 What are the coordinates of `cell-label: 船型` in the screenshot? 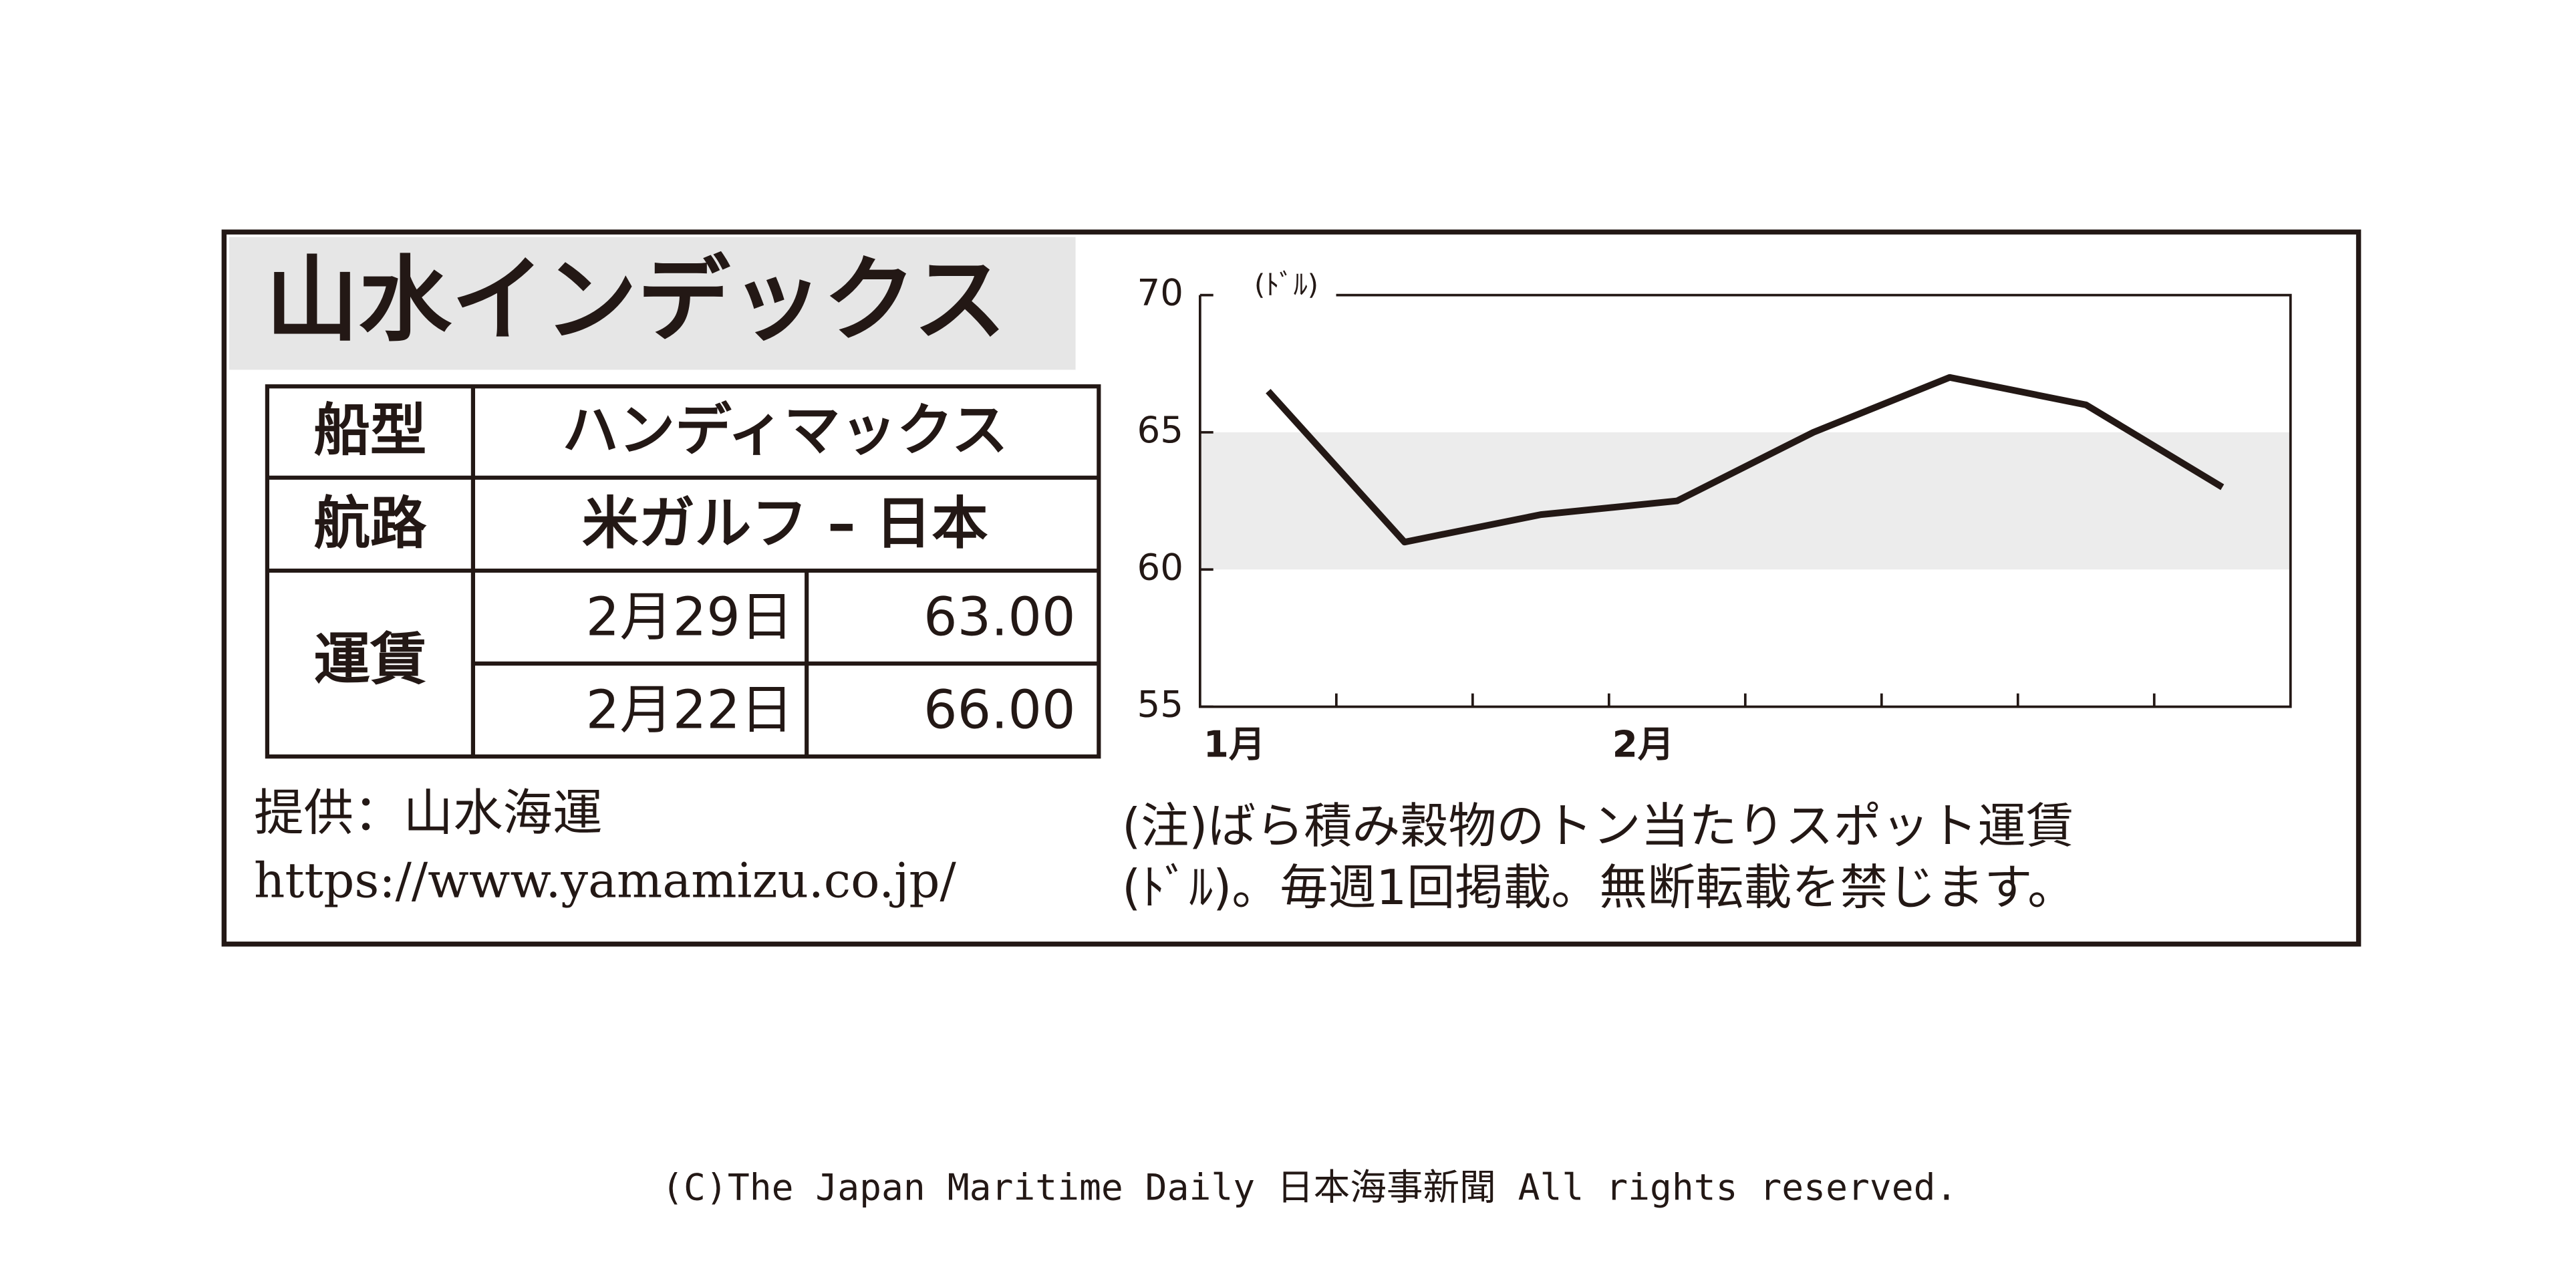 It's located at (369, 430).